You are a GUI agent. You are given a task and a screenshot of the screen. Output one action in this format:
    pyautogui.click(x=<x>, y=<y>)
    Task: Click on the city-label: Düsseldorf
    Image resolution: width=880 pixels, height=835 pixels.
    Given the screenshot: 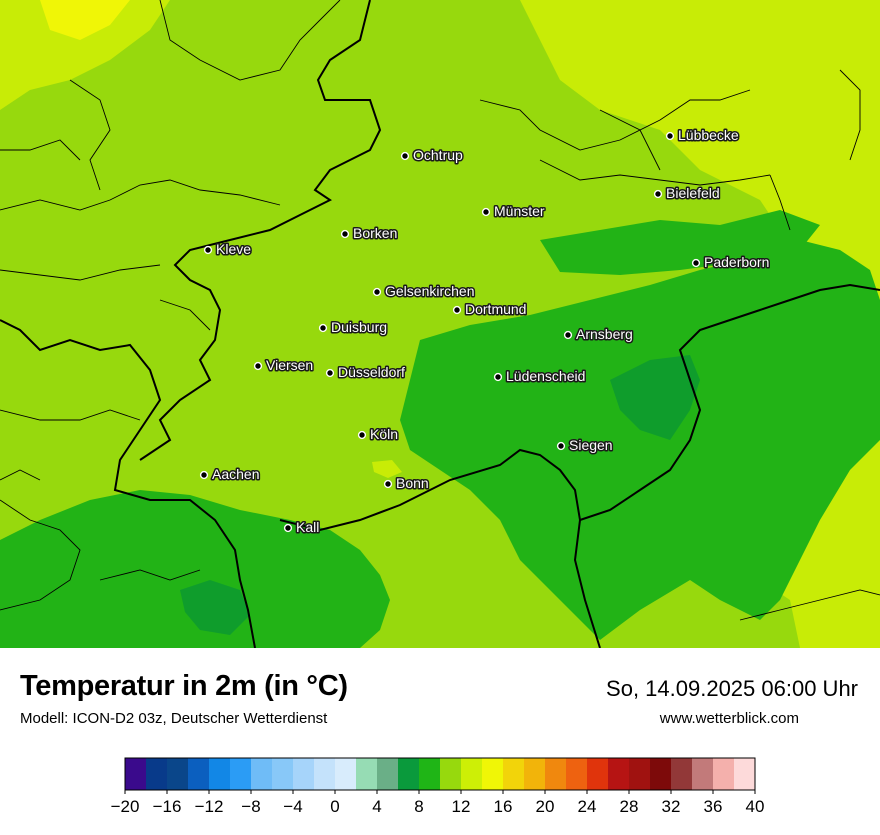 What is the action you would take?
    pyautogui.click(x=371, y=372)
    